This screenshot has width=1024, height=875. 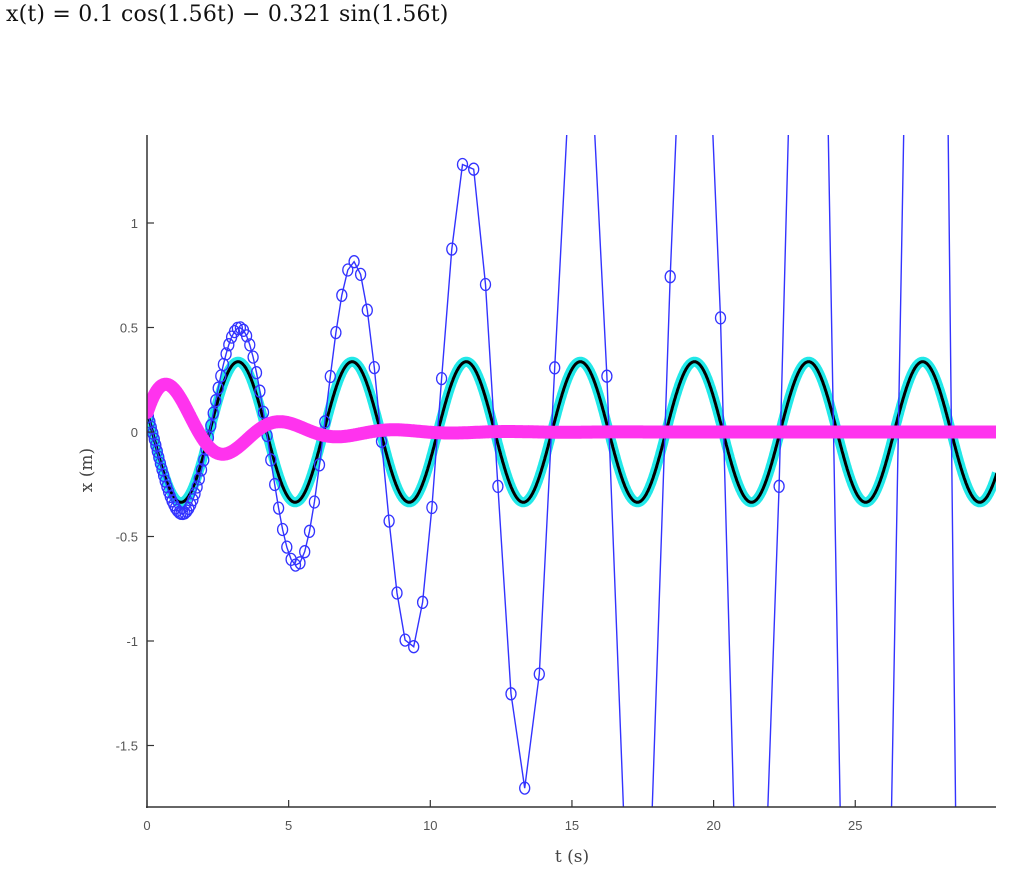 What do you see at coordinates (571, 419) in the screenshot?
I see `magenta-transient-line` at bounding box center [571, 419].